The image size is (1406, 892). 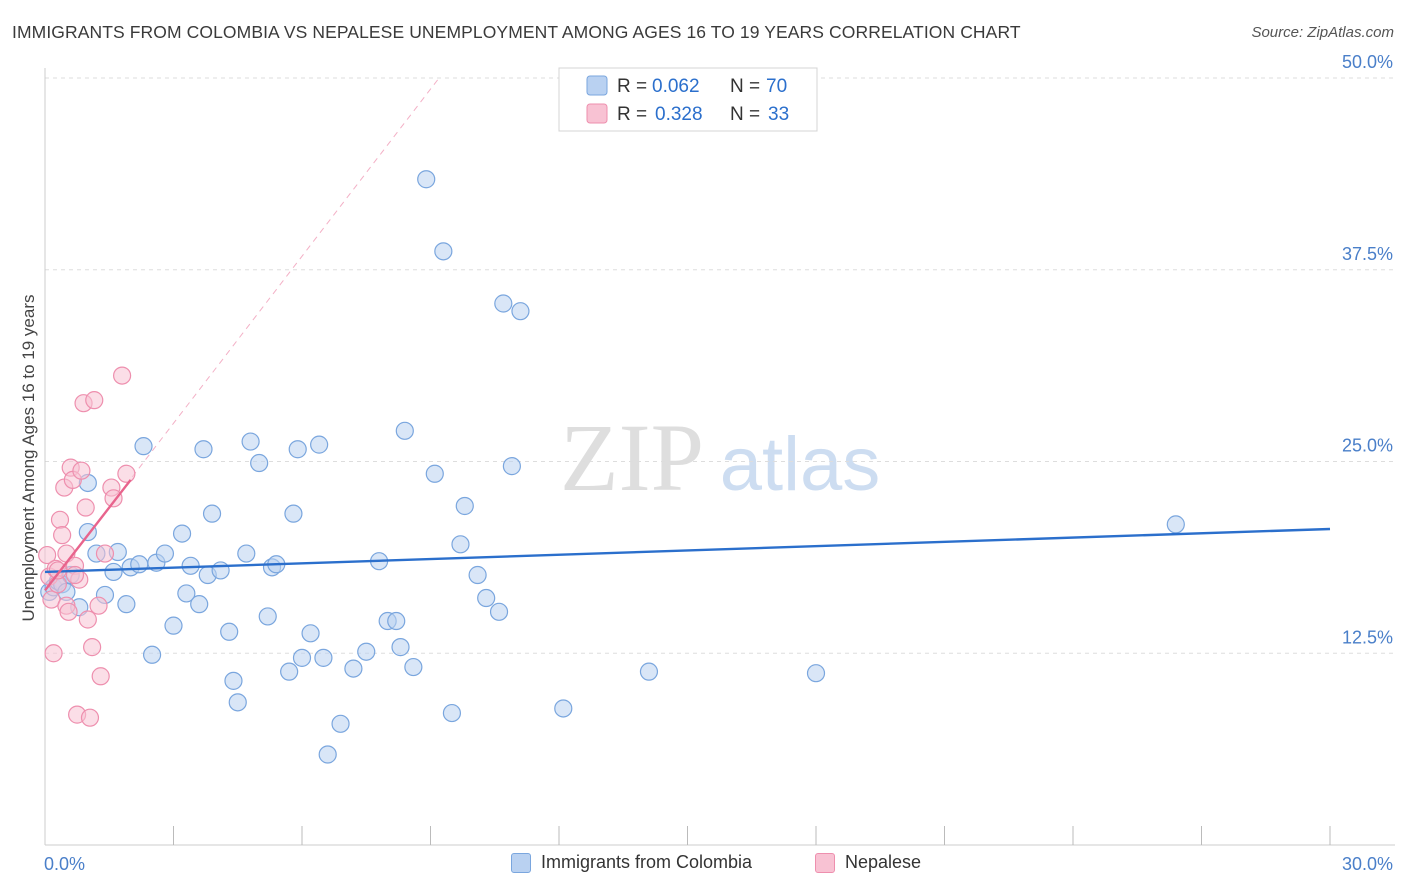 I want to click on y-tick-label: 25.0%, so click(x=1367, y=446).